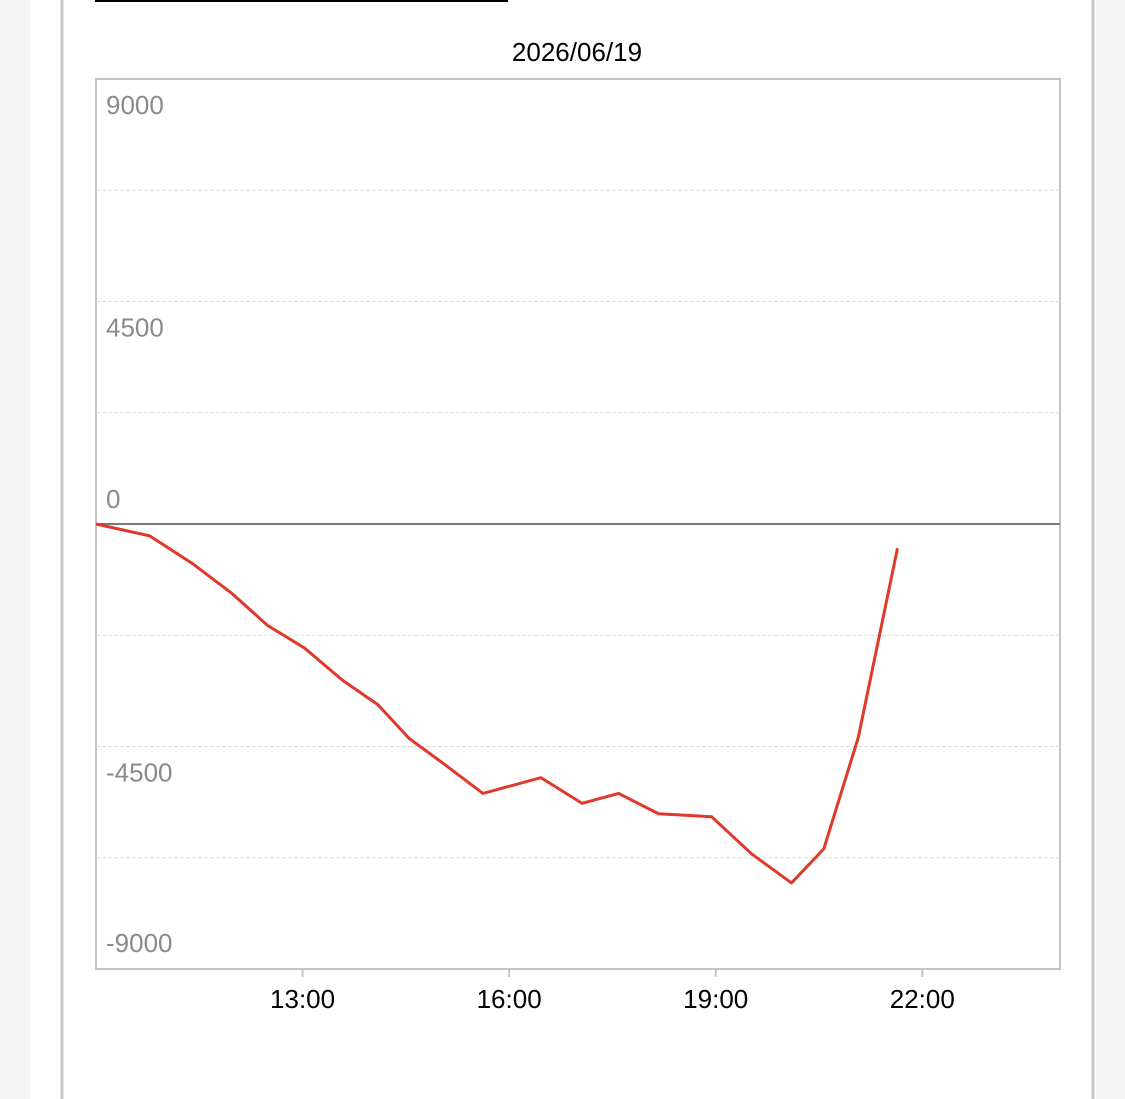  What do you see at coordinates (135, 105) in the screenshot?
I see `y-tick-label: 9000` at bounding box center [135, 105].